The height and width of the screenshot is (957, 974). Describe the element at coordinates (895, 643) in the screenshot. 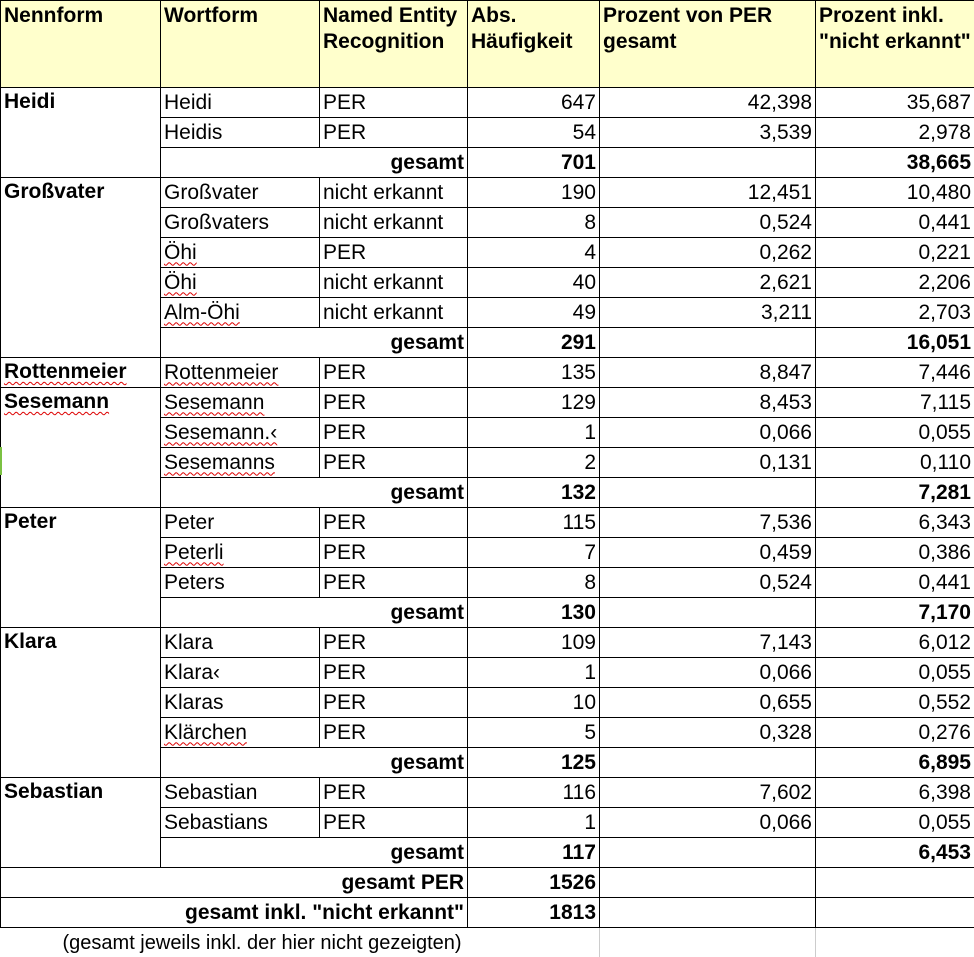

I see `cell-pct-all: 6,012` at that location.